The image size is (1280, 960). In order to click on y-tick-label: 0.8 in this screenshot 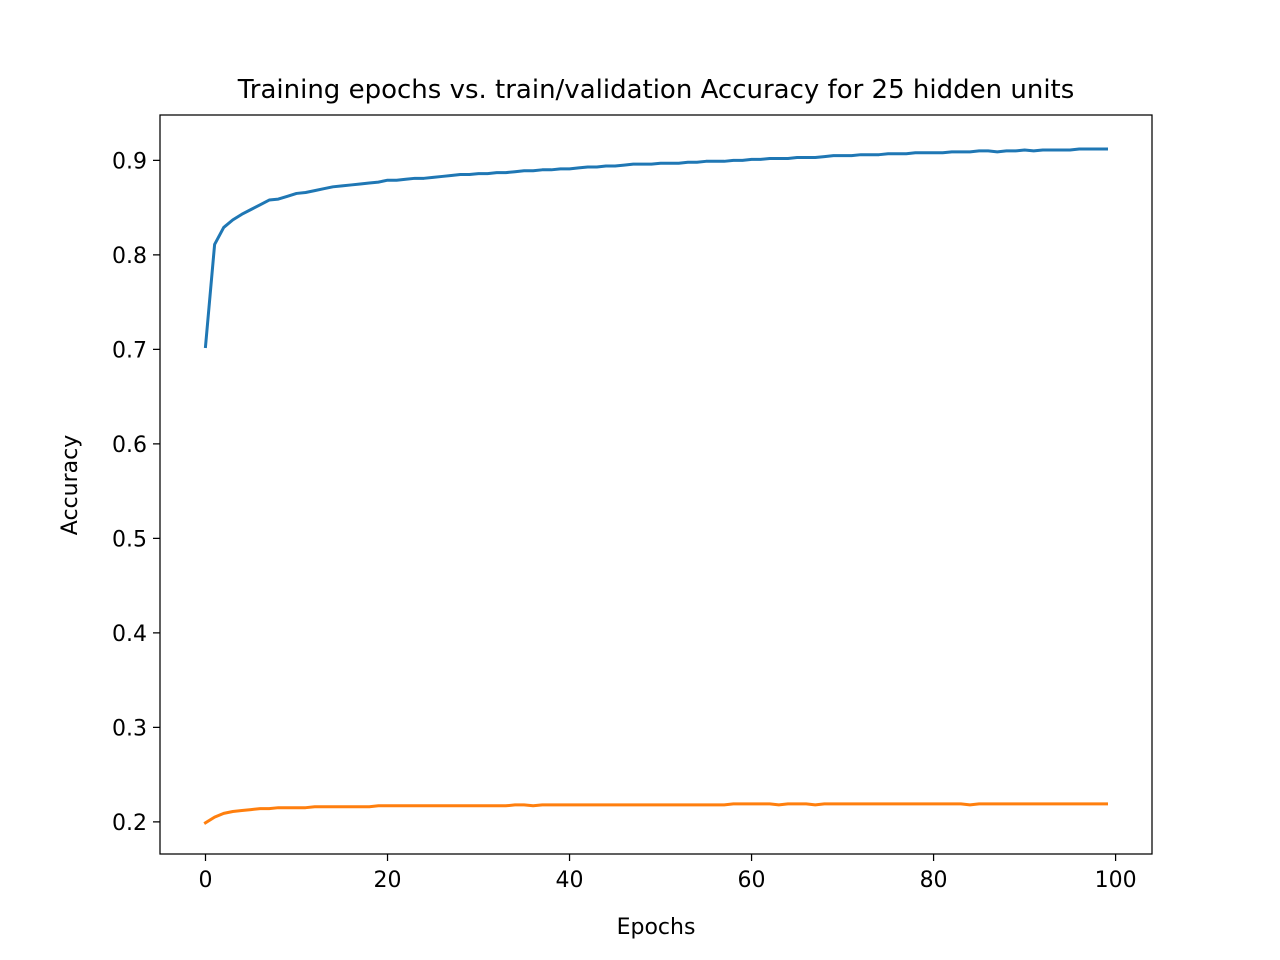, I will do `click(129, 256)`.